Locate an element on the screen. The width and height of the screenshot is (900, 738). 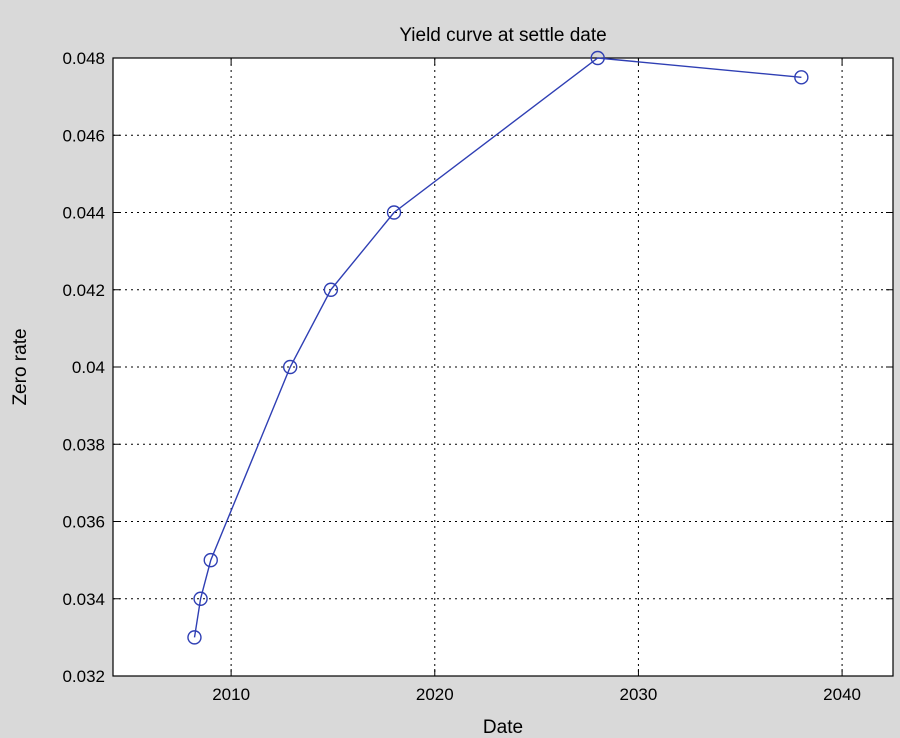
y-tick-label: 0.038 is located at coordinates (83, 444).